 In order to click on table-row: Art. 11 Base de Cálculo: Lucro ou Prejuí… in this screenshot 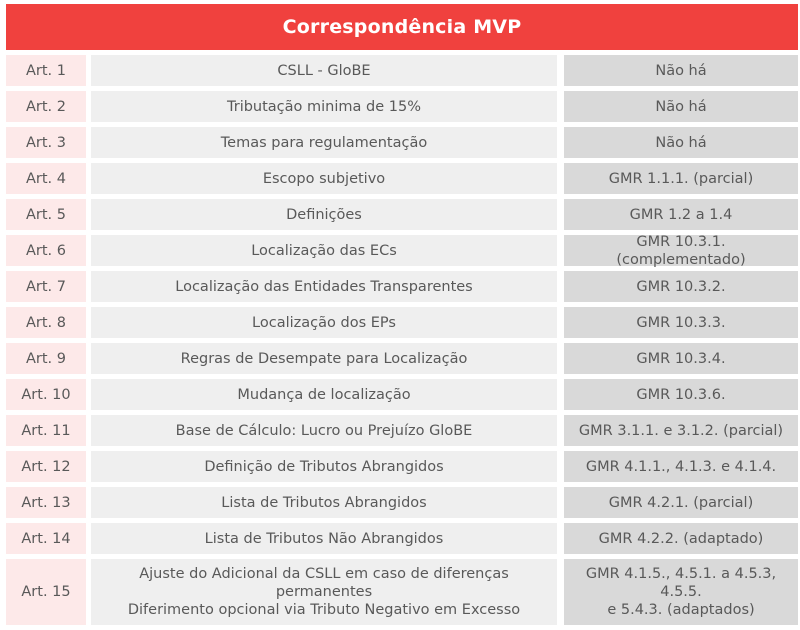, I will do `click(402, 430)`.